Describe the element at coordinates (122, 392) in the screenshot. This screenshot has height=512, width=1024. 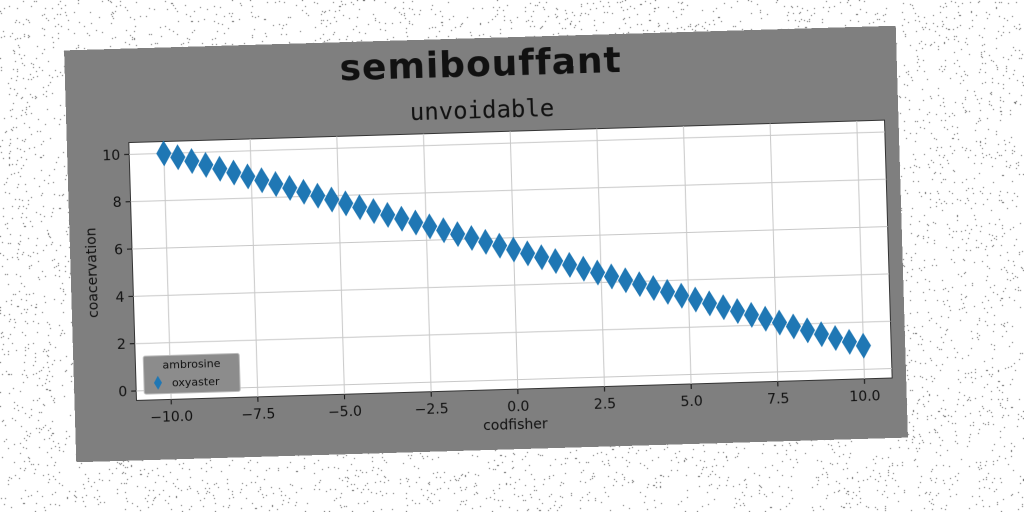
I see `y-tick-label: 0` at that location.